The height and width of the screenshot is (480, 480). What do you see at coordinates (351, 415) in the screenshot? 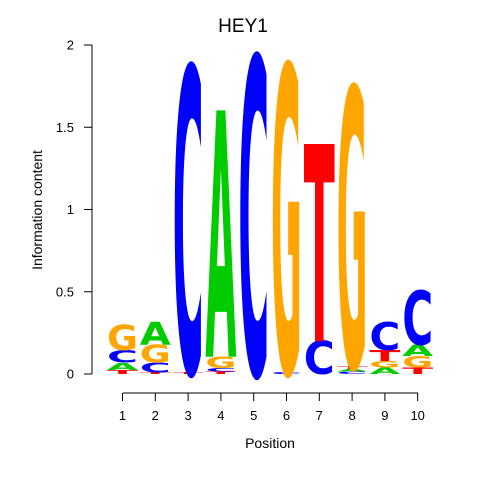
I see `x-tick-label: 8` at bounding box center [351, 415].